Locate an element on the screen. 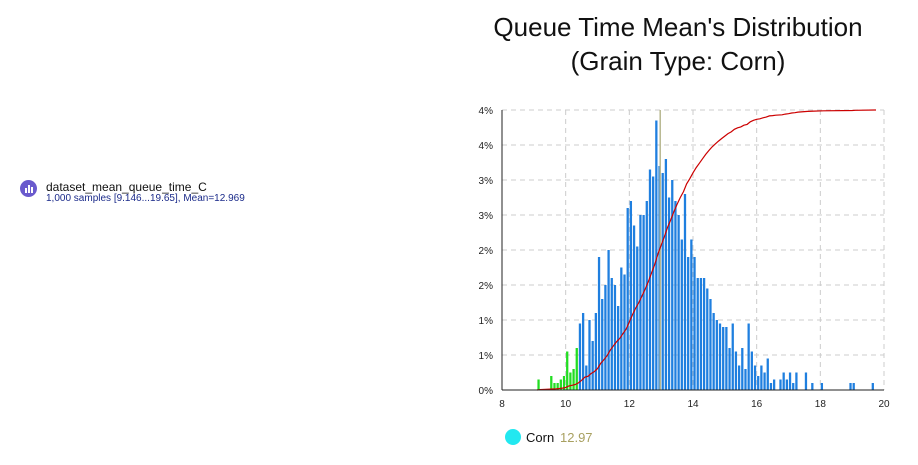 The height and width of the screenshot is (465, 918). x-tick-label: 8 is located at coordinates (502, 404).